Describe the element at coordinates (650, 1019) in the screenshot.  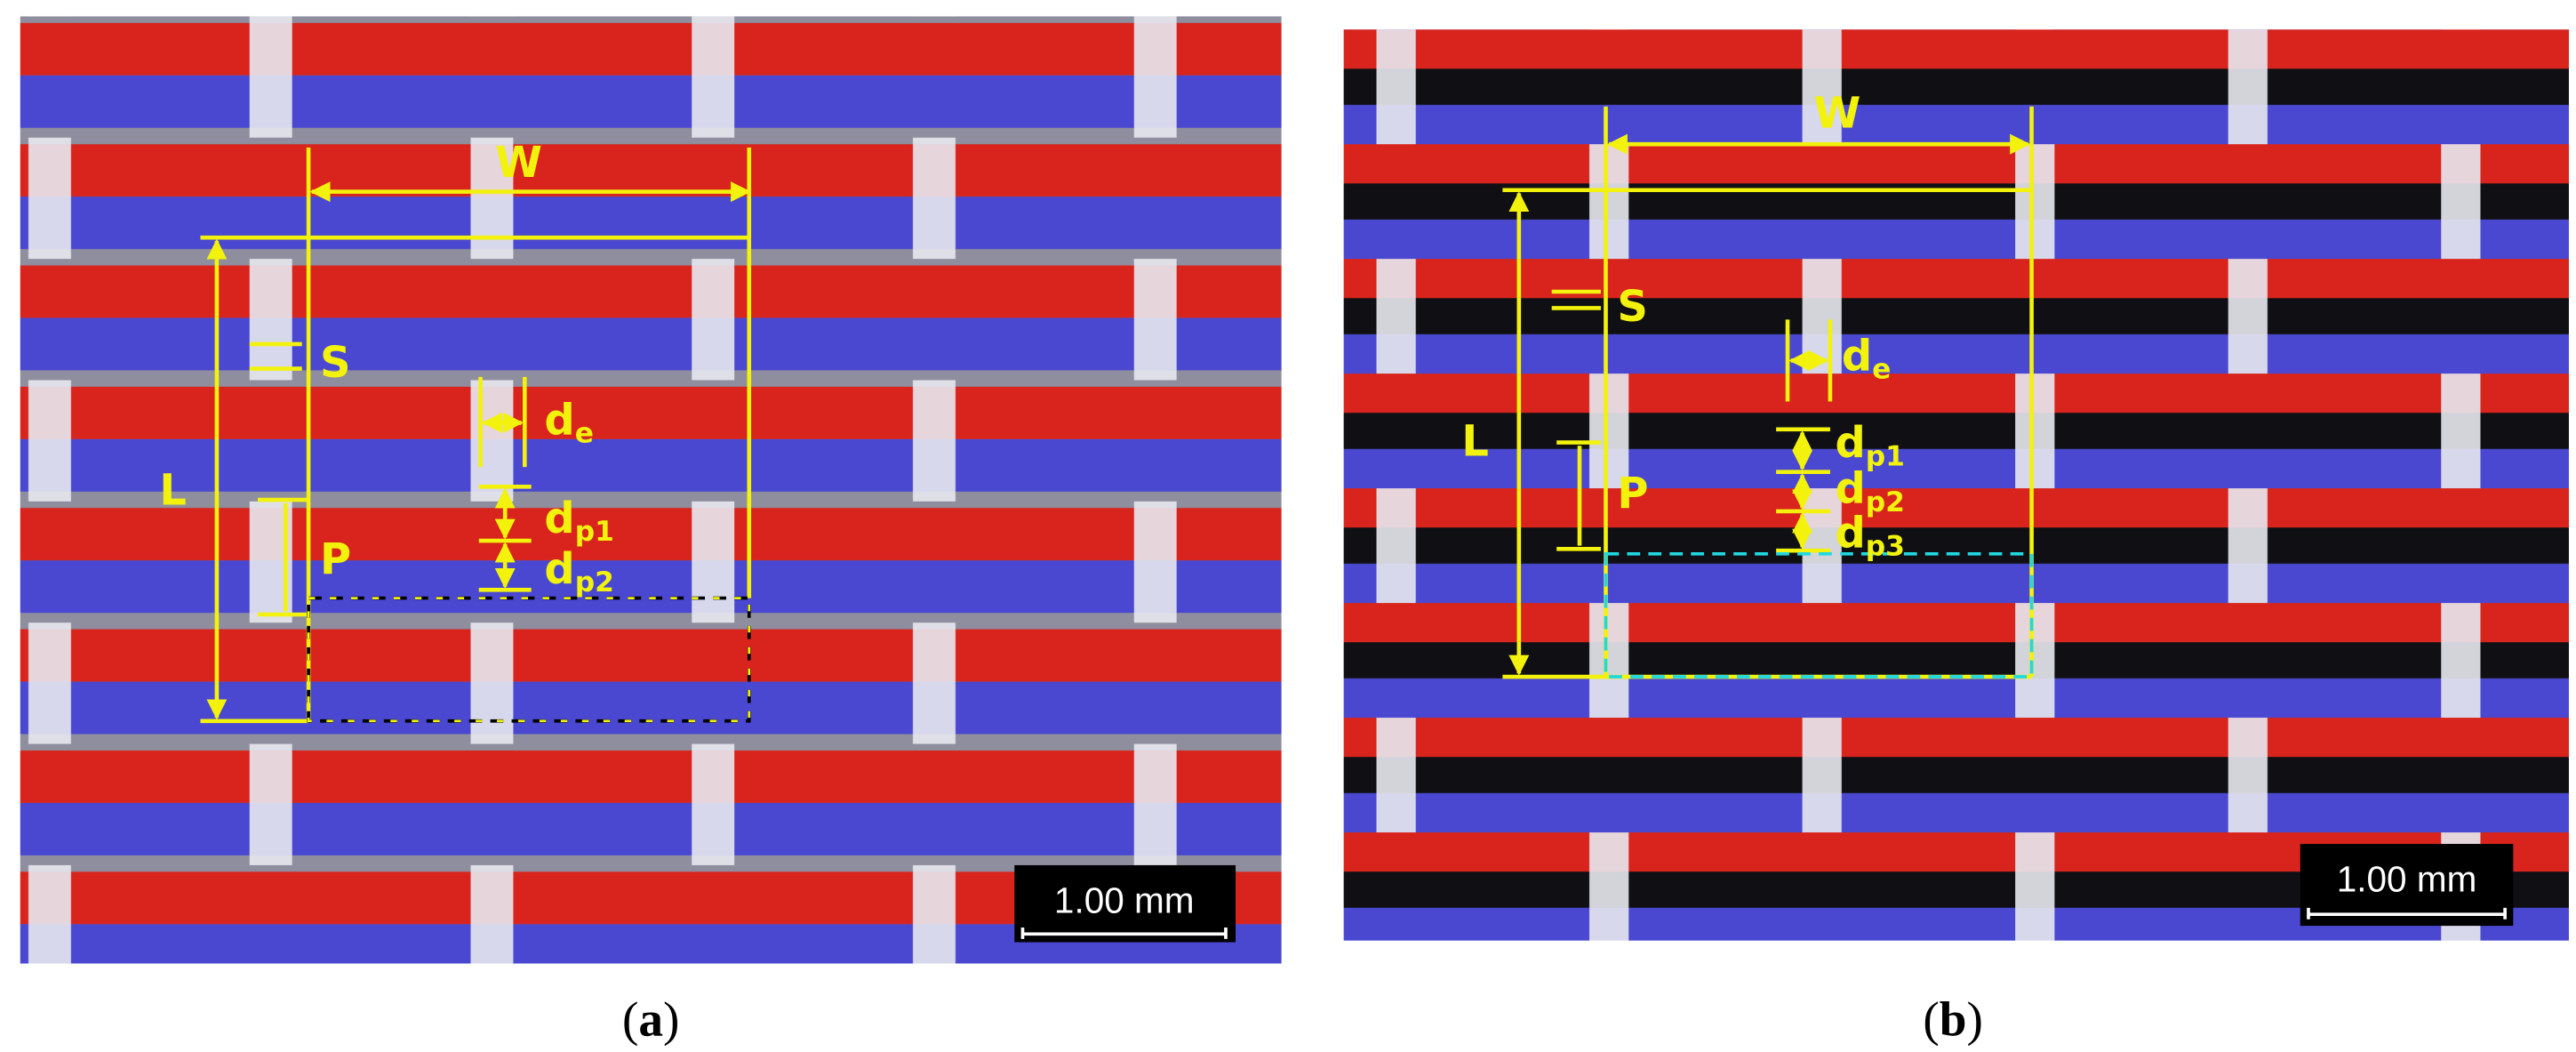
I see `caption: (a)` at that location.